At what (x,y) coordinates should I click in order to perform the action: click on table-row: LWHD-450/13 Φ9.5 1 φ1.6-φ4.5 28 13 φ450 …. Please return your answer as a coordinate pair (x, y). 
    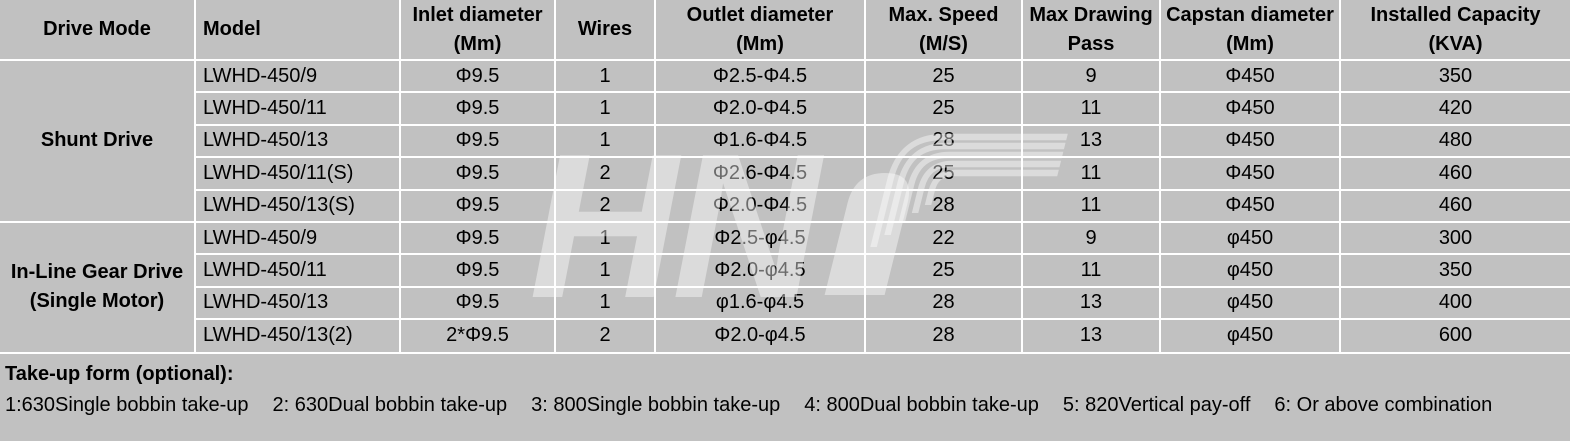
    Looking at the image, I should click on (785, 303).